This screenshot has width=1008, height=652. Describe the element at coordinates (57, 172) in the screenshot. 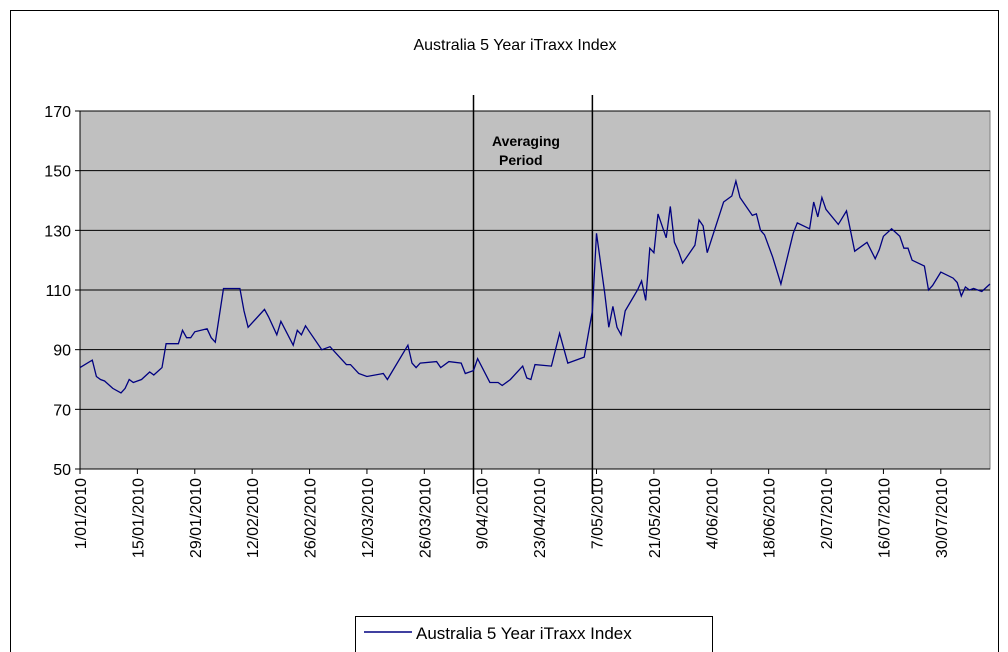

I see `y-tick-label: 150` at that location.